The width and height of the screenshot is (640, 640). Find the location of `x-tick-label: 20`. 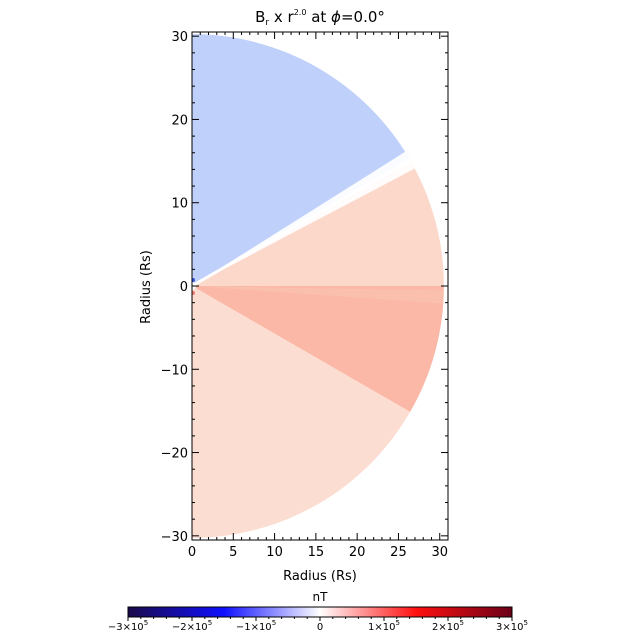

x-tick-label: 20 is located at coordinates (357, 552).